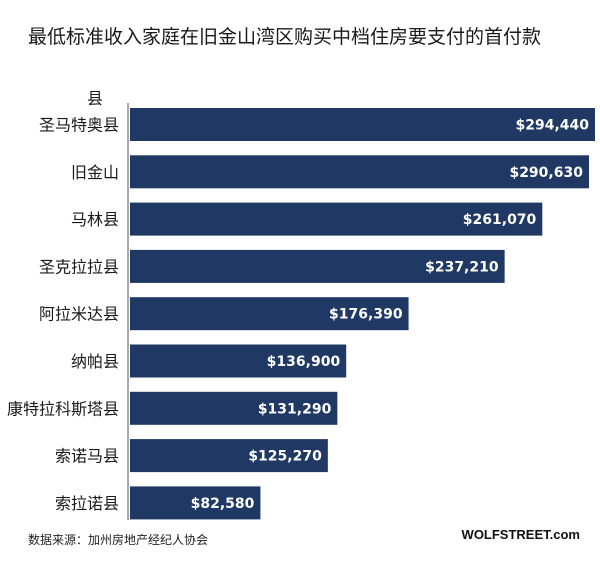  Describe the element at coordinates (79, 314) in the screenshot. I see `category-label: 阿拉米达县` at that location.